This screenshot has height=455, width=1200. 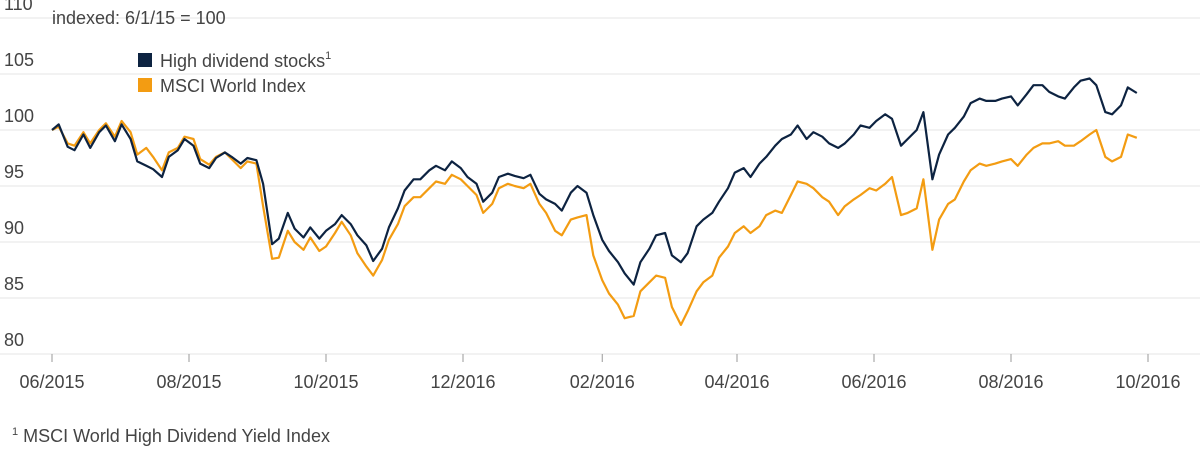 I want to click on x-tick-label-1: 08/2015, so click(x=188, y=382).